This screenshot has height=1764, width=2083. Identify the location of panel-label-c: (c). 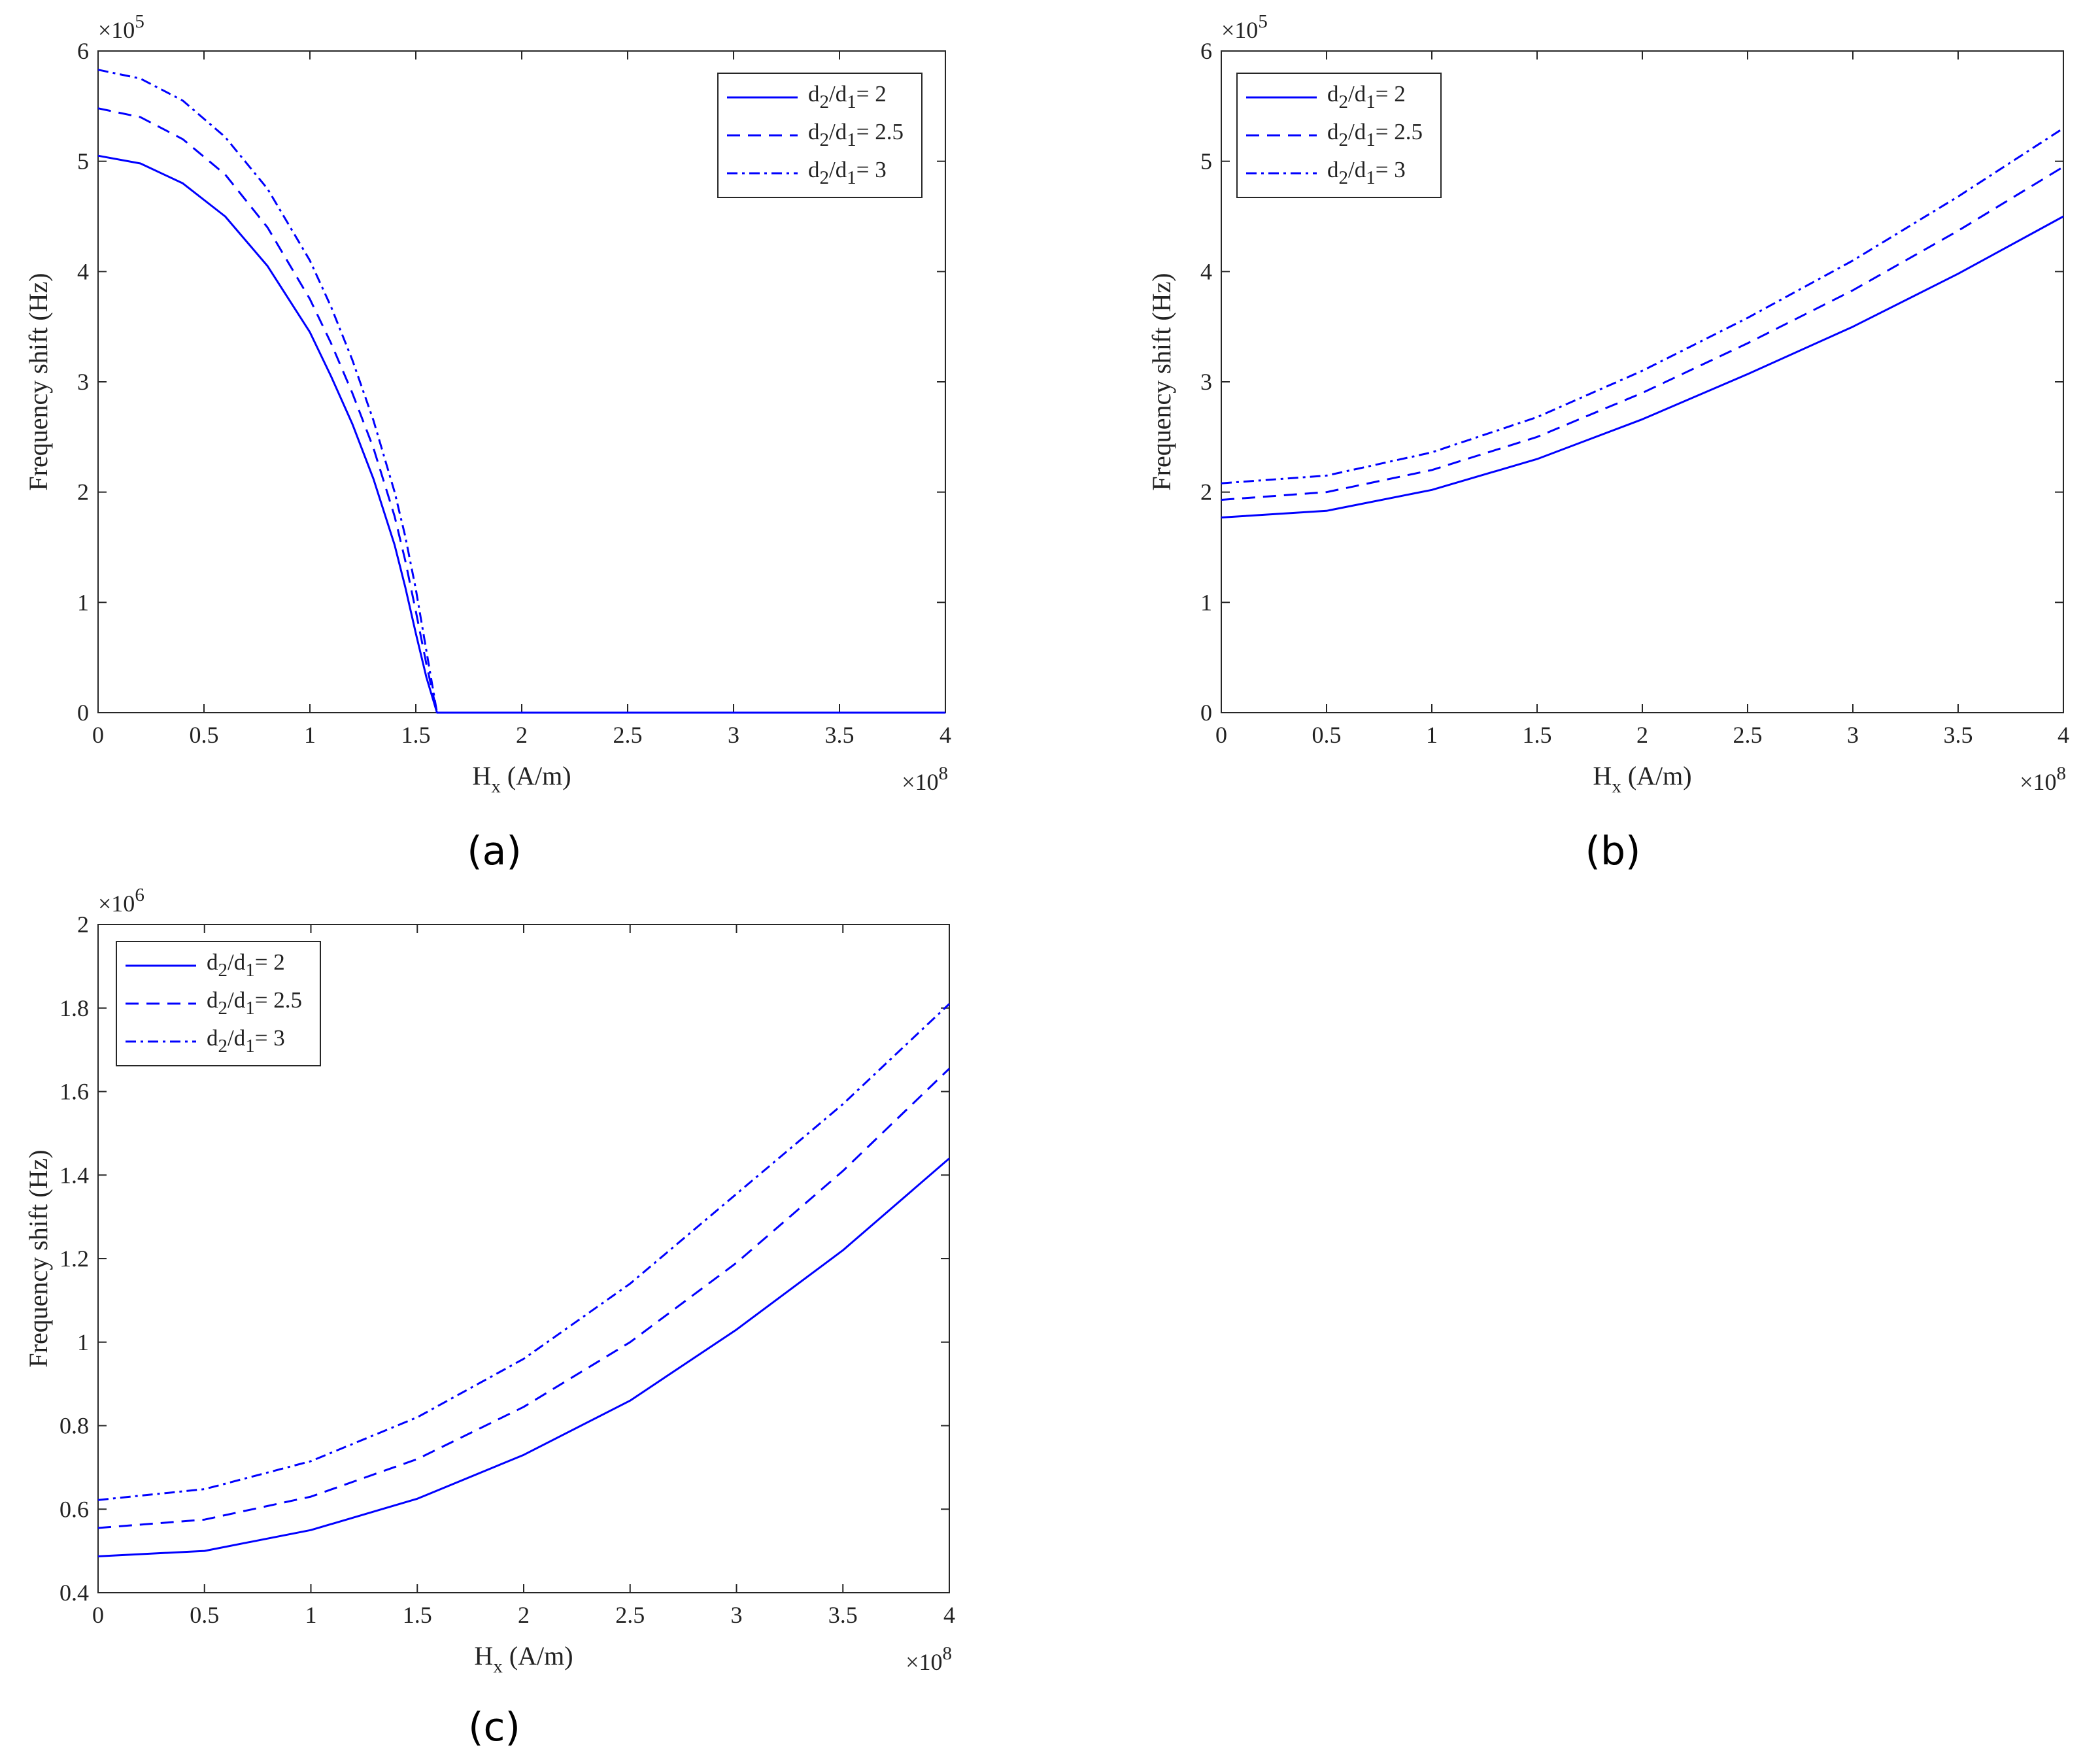
(494, 1727).